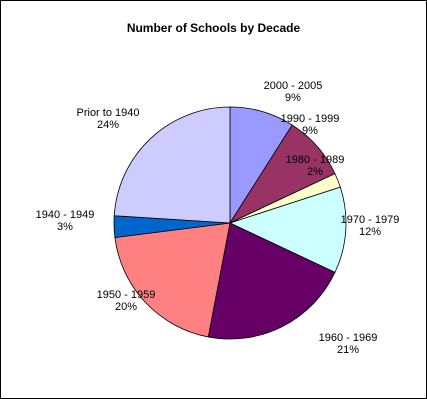  I want to click on chart-title: Number of Schools by Decade, so click(213, 28).